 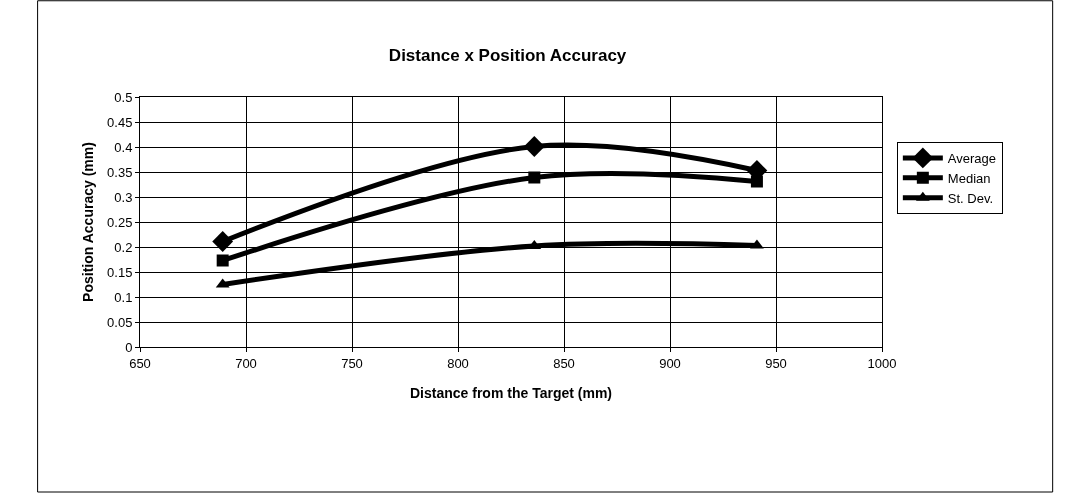 I want to click on legend-label: St. Dev., so click(x=970, y=198).